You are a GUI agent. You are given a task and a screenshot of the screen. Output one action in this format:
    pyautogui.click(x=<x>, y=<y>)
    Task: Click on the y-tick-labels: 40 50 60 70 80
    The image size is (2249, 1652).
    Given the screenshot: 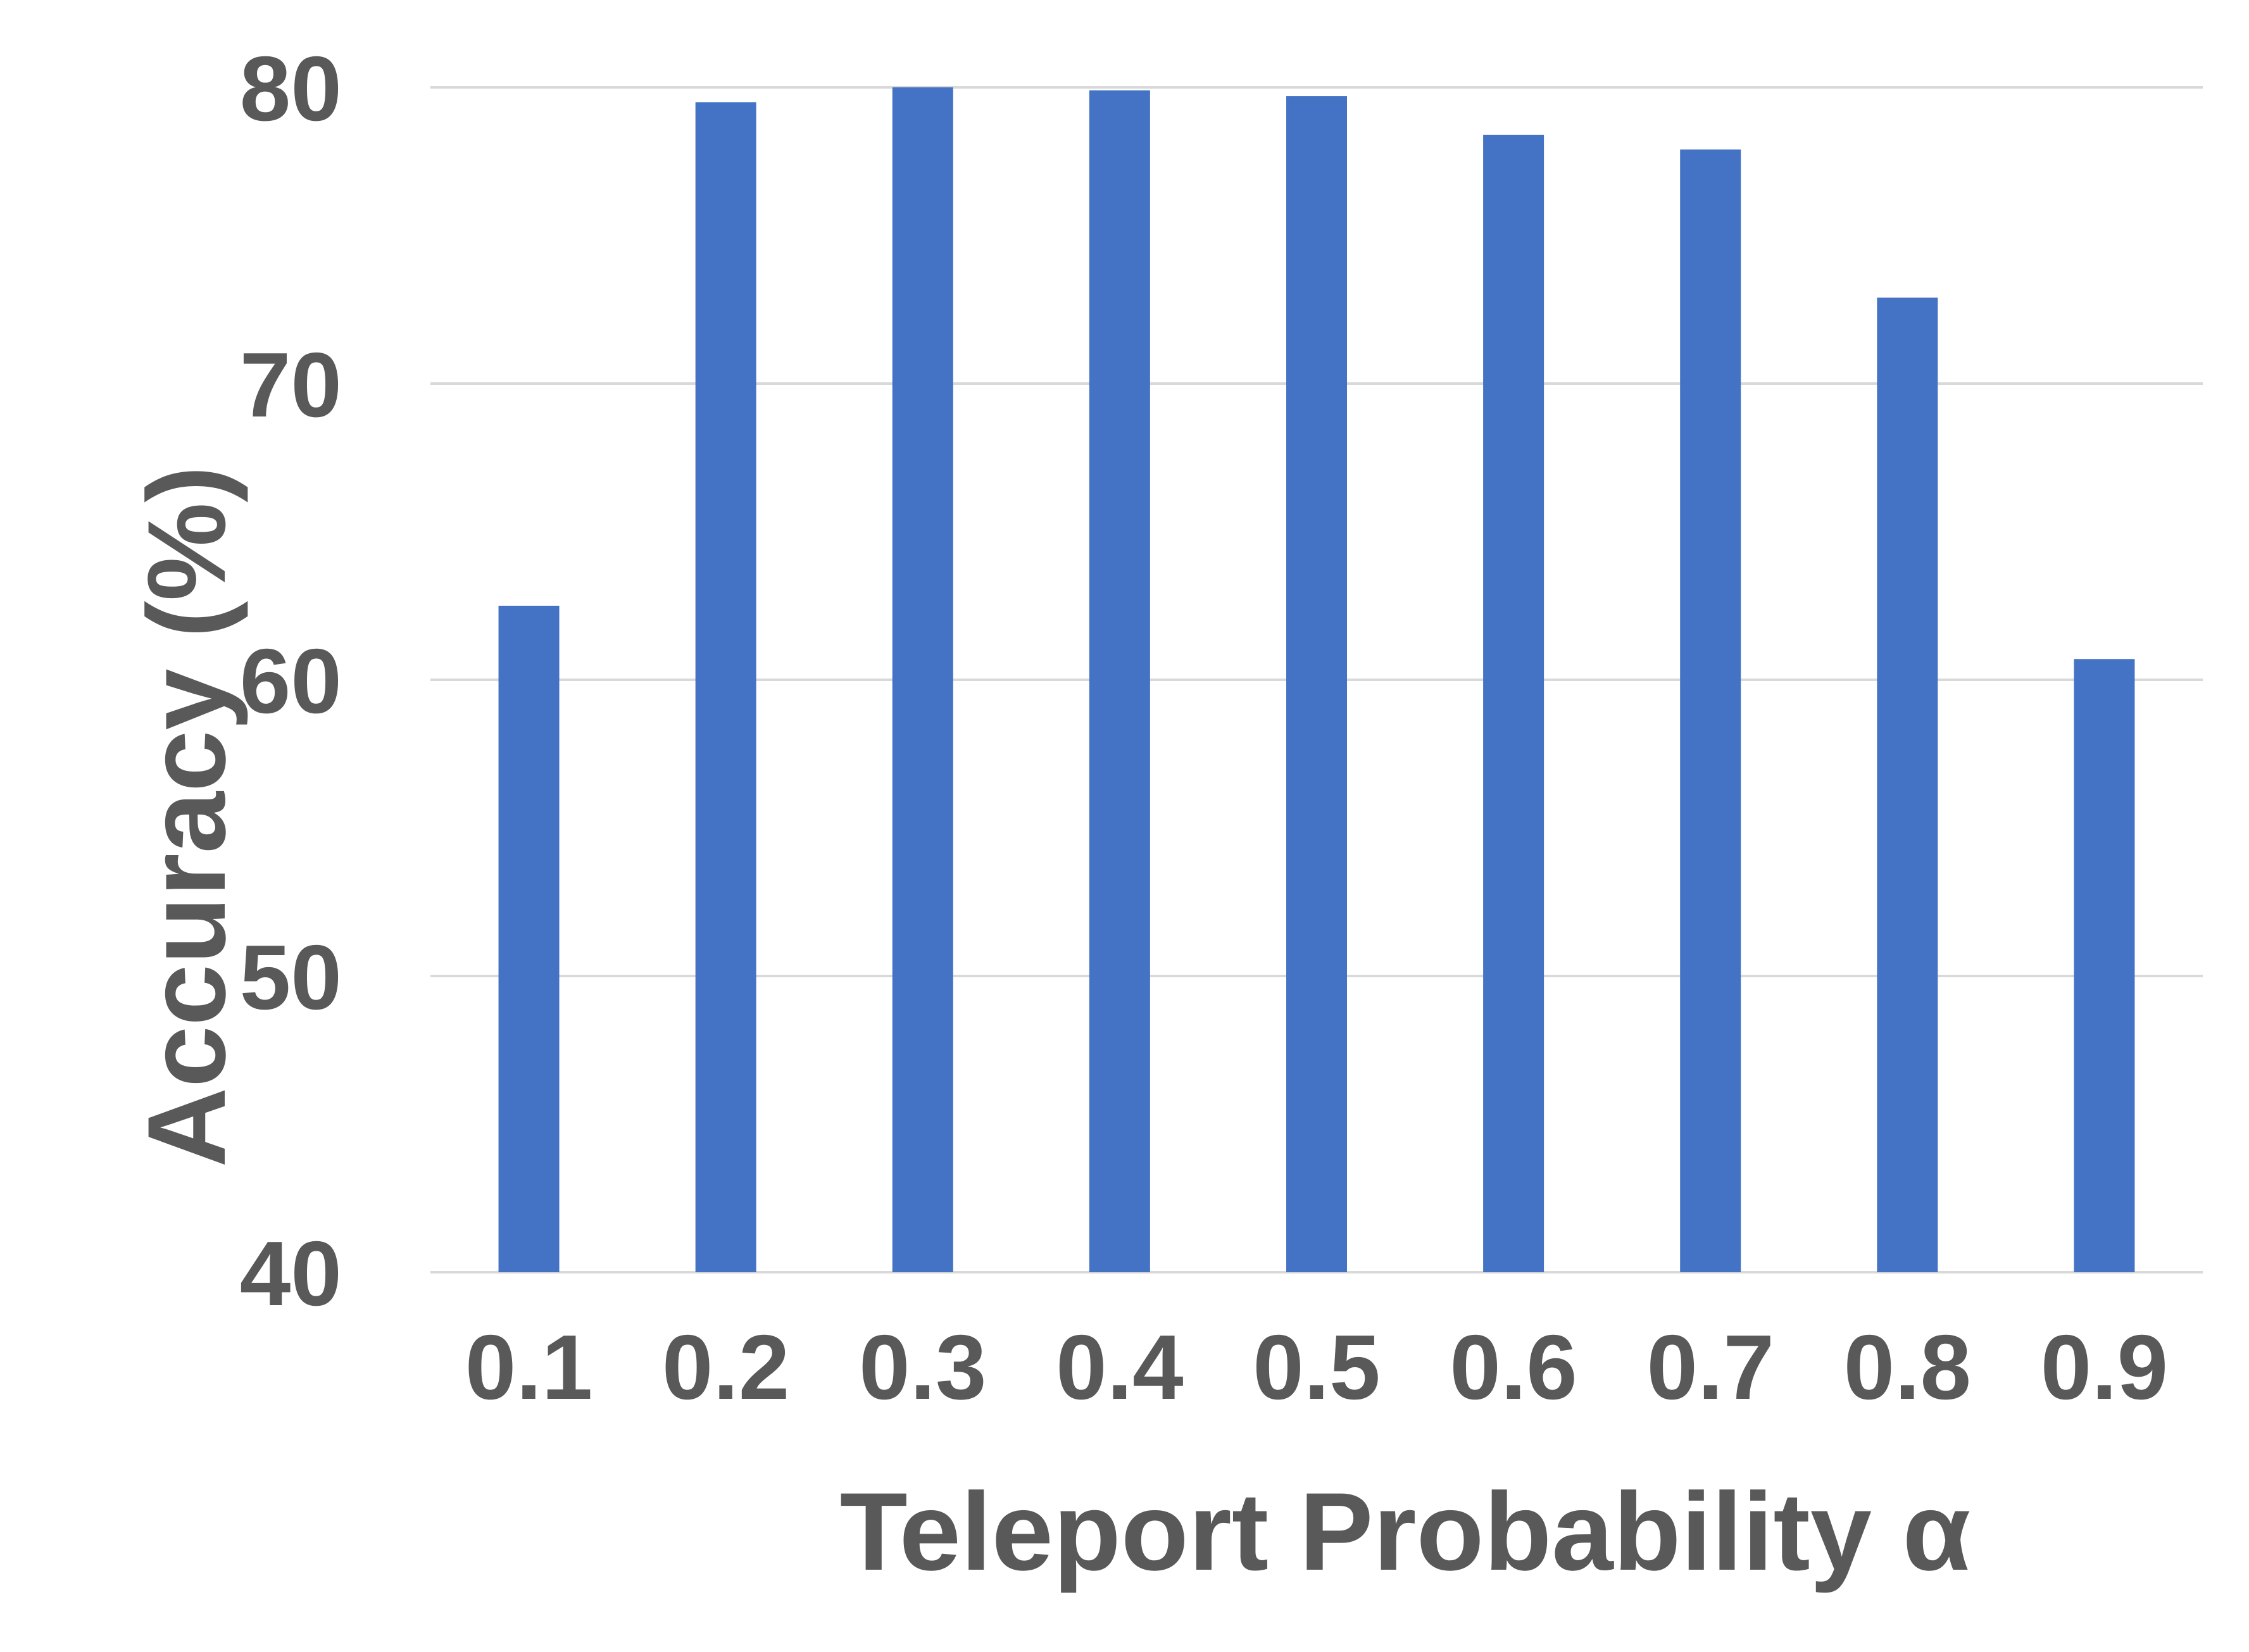 What is the action you would take?
    pyautogui.click(x=291, y=681)
    